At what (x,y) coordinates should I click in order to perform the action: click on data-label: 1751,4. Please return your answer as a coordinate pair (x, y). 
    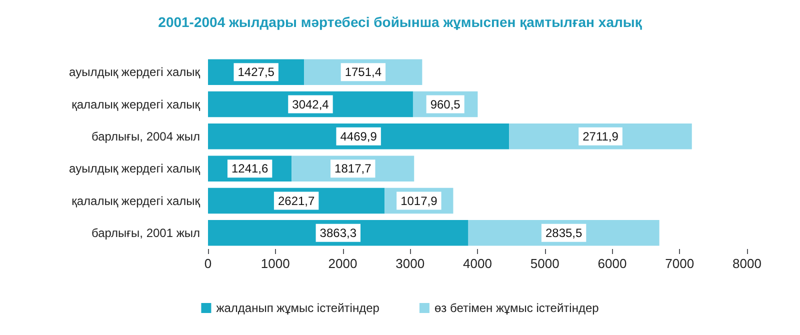
    Looking at the image, I should click on (363, 72).